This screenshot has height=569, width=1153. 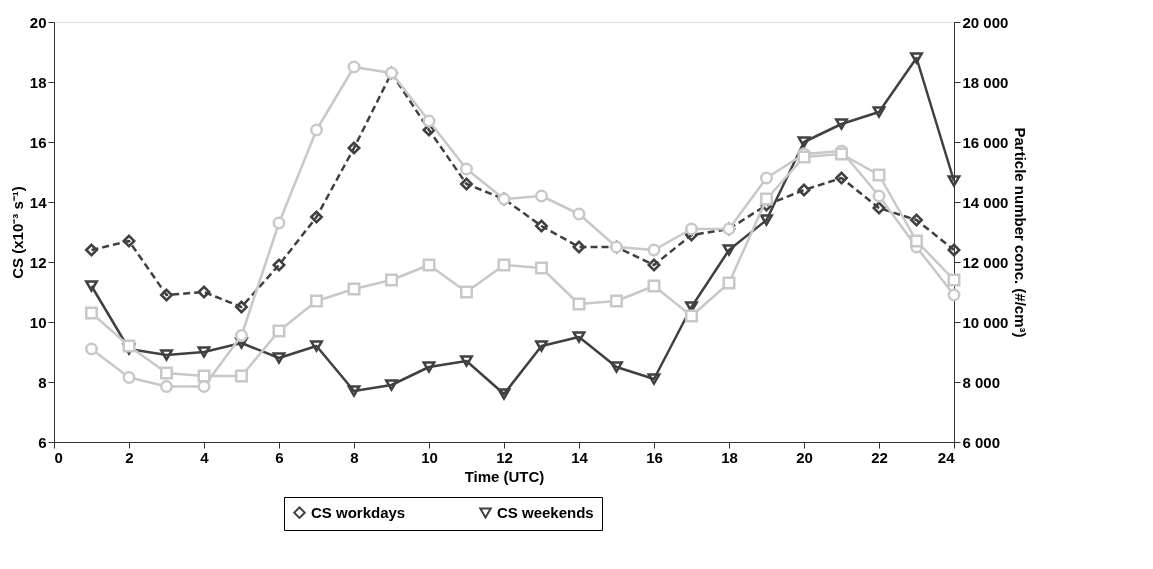 What do you see at coordinates (1021, 232) in the screenshot?
I see `y2-axis-title: Particle number conc. (#/cm³)` at bounding box center [1021, 232].